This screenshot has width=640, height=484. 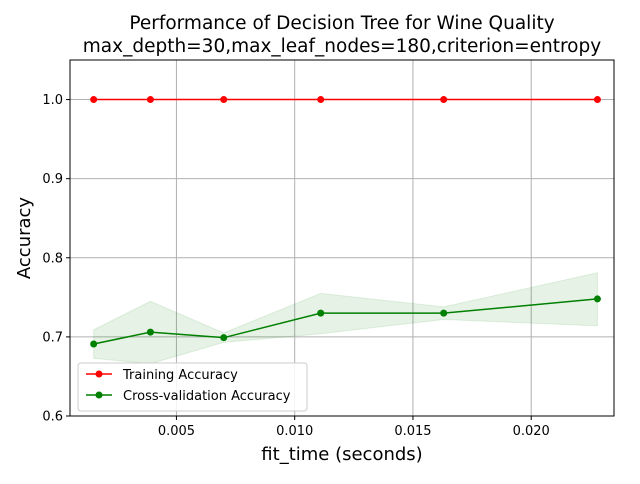 What do you see at coordinates (52, 179) in the screenshot?
I see `y-tick-label: 0.9` at bounding box center [52, 179].